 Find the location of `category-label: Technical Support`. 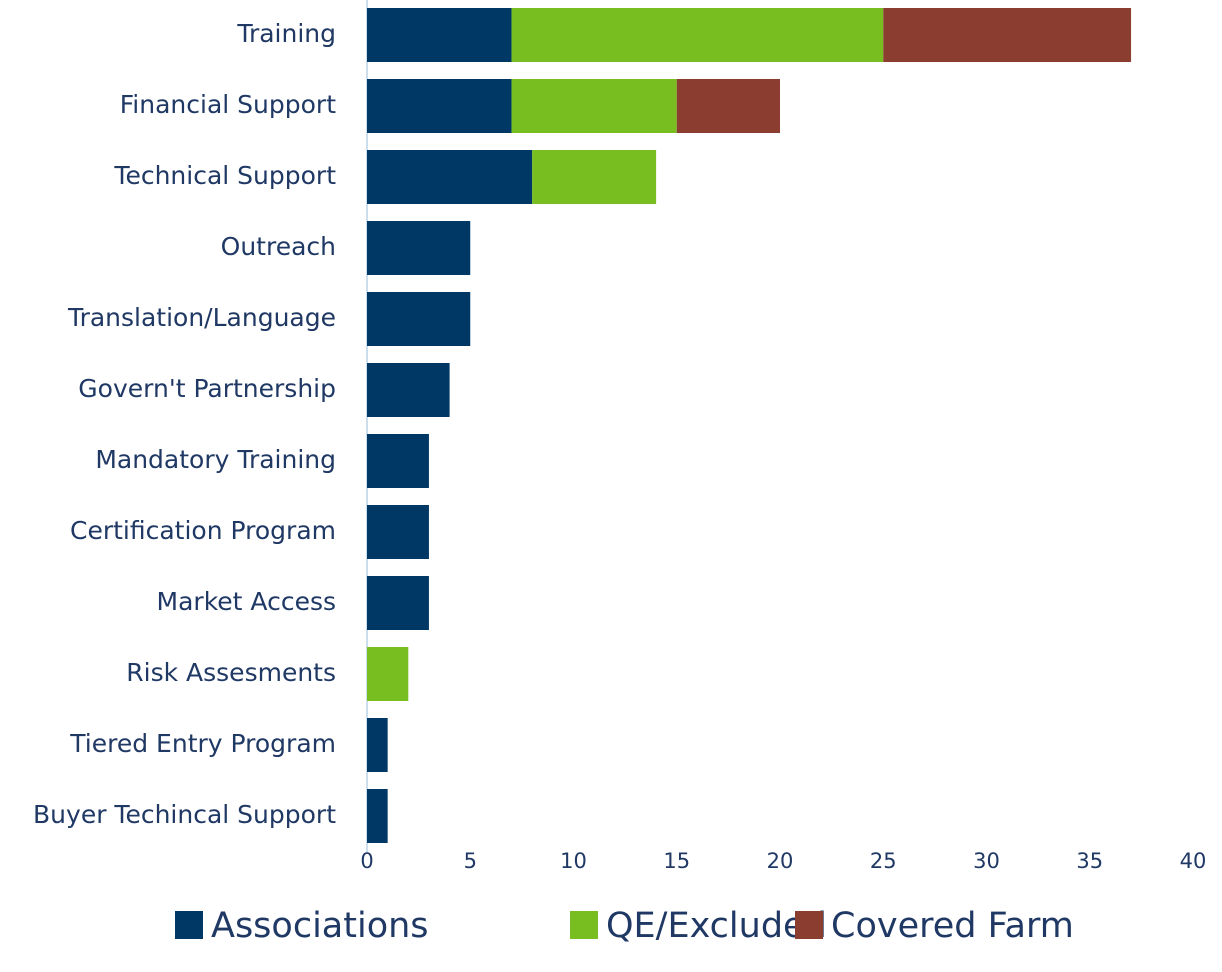

category-label: Technical Support is located at coordinates (224, 175).